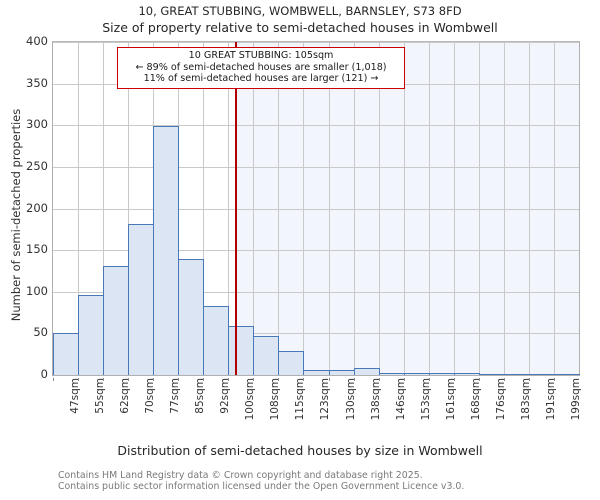 This screenshot has height=500, width=600. Describe the element at coordinates (450, 399) in the screenshot. I see `x-axis-tick: 161sqm` at that location.